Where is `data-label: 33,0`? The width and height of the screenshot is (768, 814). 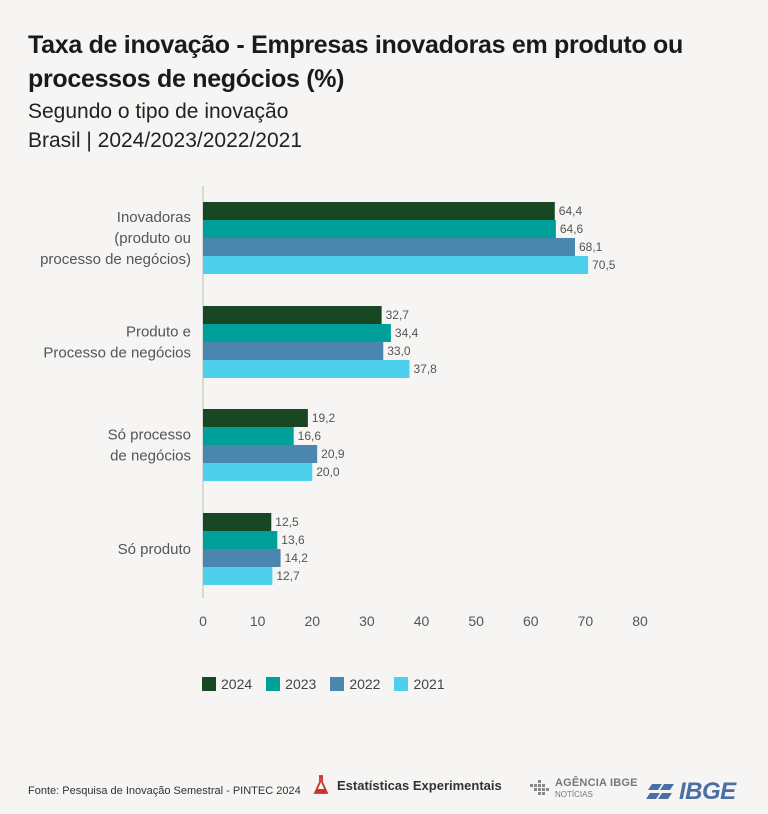 data-label: 33,0 is located at coordinates (399, 351).